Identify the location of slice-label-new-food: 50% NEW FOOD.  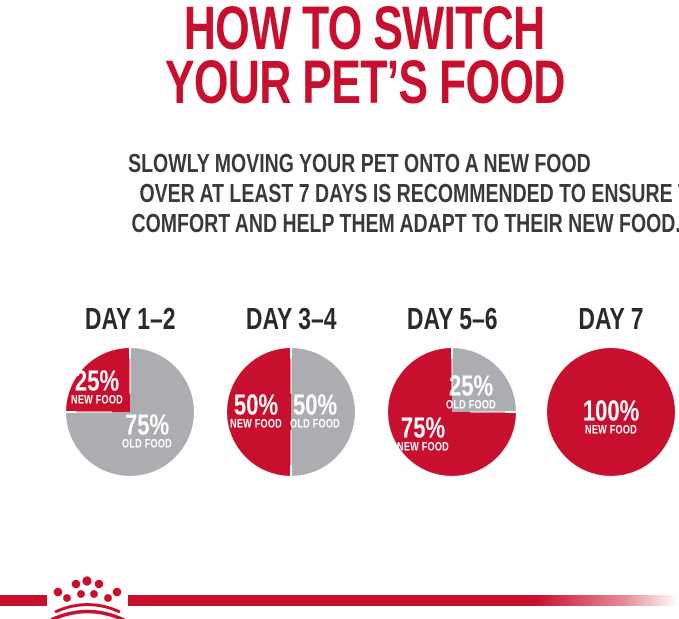
(256, 410).